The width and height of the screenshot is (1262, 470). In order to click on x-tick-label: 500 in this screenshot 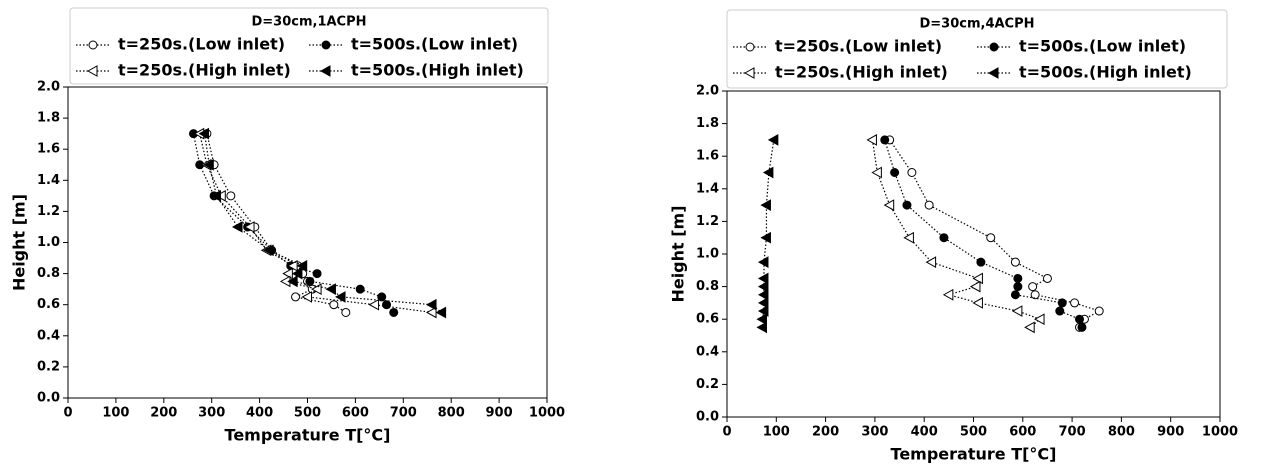, I will do `click(307, 413)`.